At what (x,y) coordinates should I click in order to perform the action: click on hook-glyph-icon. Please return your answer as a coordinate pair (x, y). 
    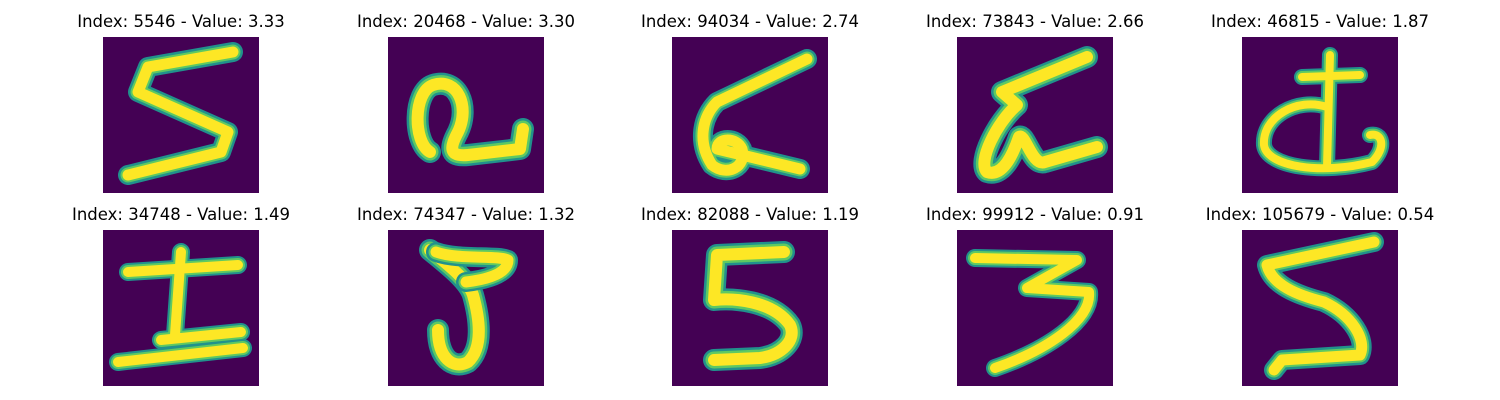
    Looking at the image, I should click on (466, 308).